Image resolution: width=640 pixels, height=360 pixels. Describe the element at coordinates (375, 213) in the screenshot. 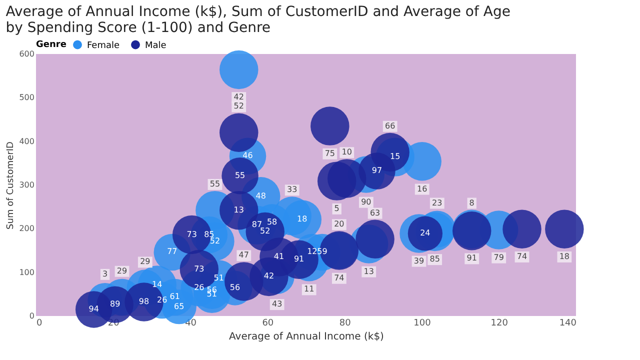

I see `annotation: 63` at that location.